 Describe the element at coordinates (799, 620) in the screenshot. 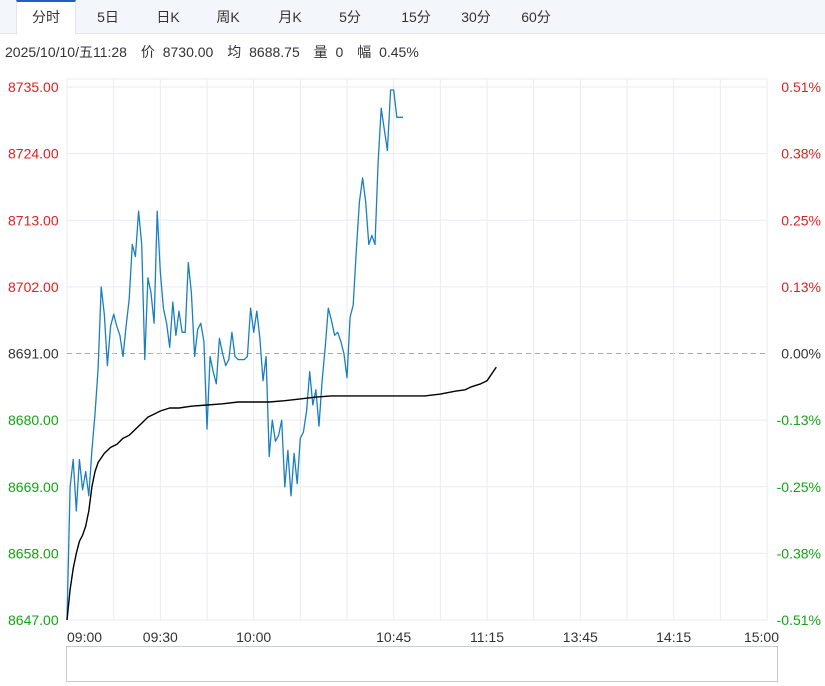

I see `y-tick-right: -0.51%` at that location.